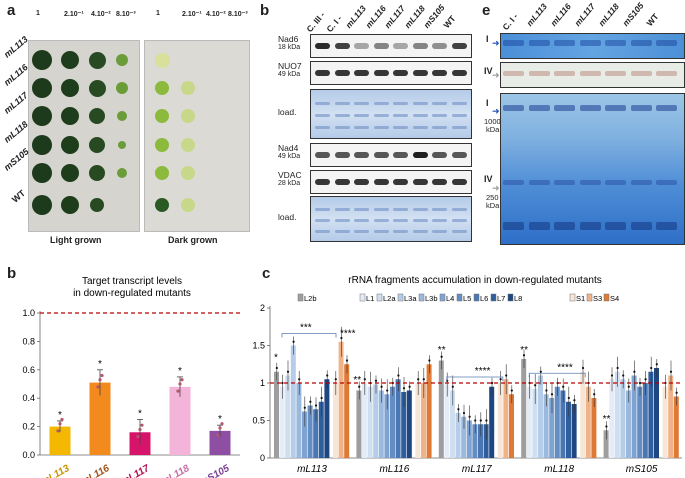 This screenshot has height=478, width=685. What do you see at coordinates (192, 14) in the screenshot?
I see `dilution-label: 2.10⁻¹` at bounding box center [192, 14].